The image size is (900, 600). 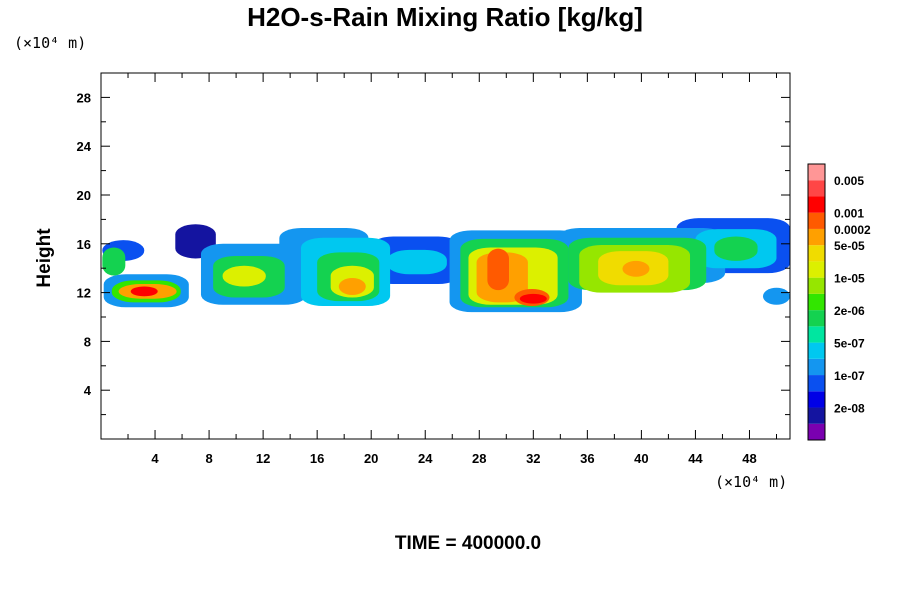 I want to click on x-tick-label: 40, so click(x=641, y=458).